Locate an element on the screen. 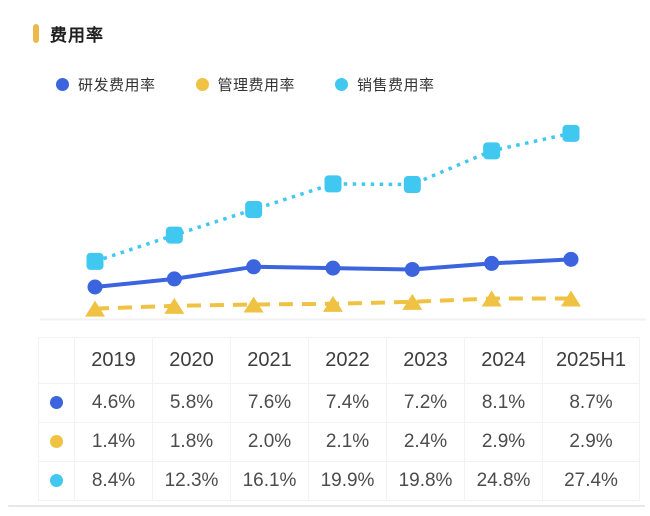 Image resolution: width=650 pixels, height=516 pixels. data-point-marker-2-2022 is located at coordinates (333, 184).